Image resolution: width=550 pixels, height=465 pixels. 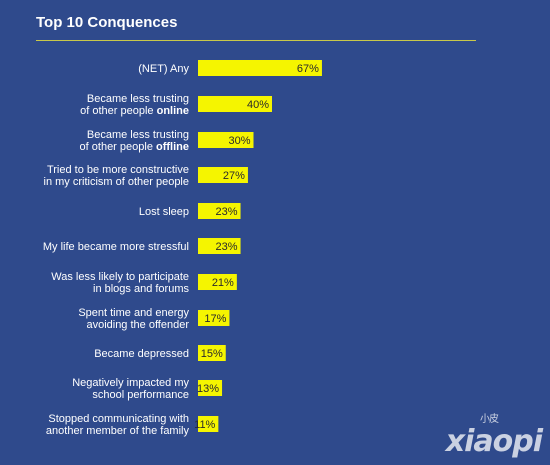 I want to click on bar-value-label: 11%, so click(x=204, y=425).